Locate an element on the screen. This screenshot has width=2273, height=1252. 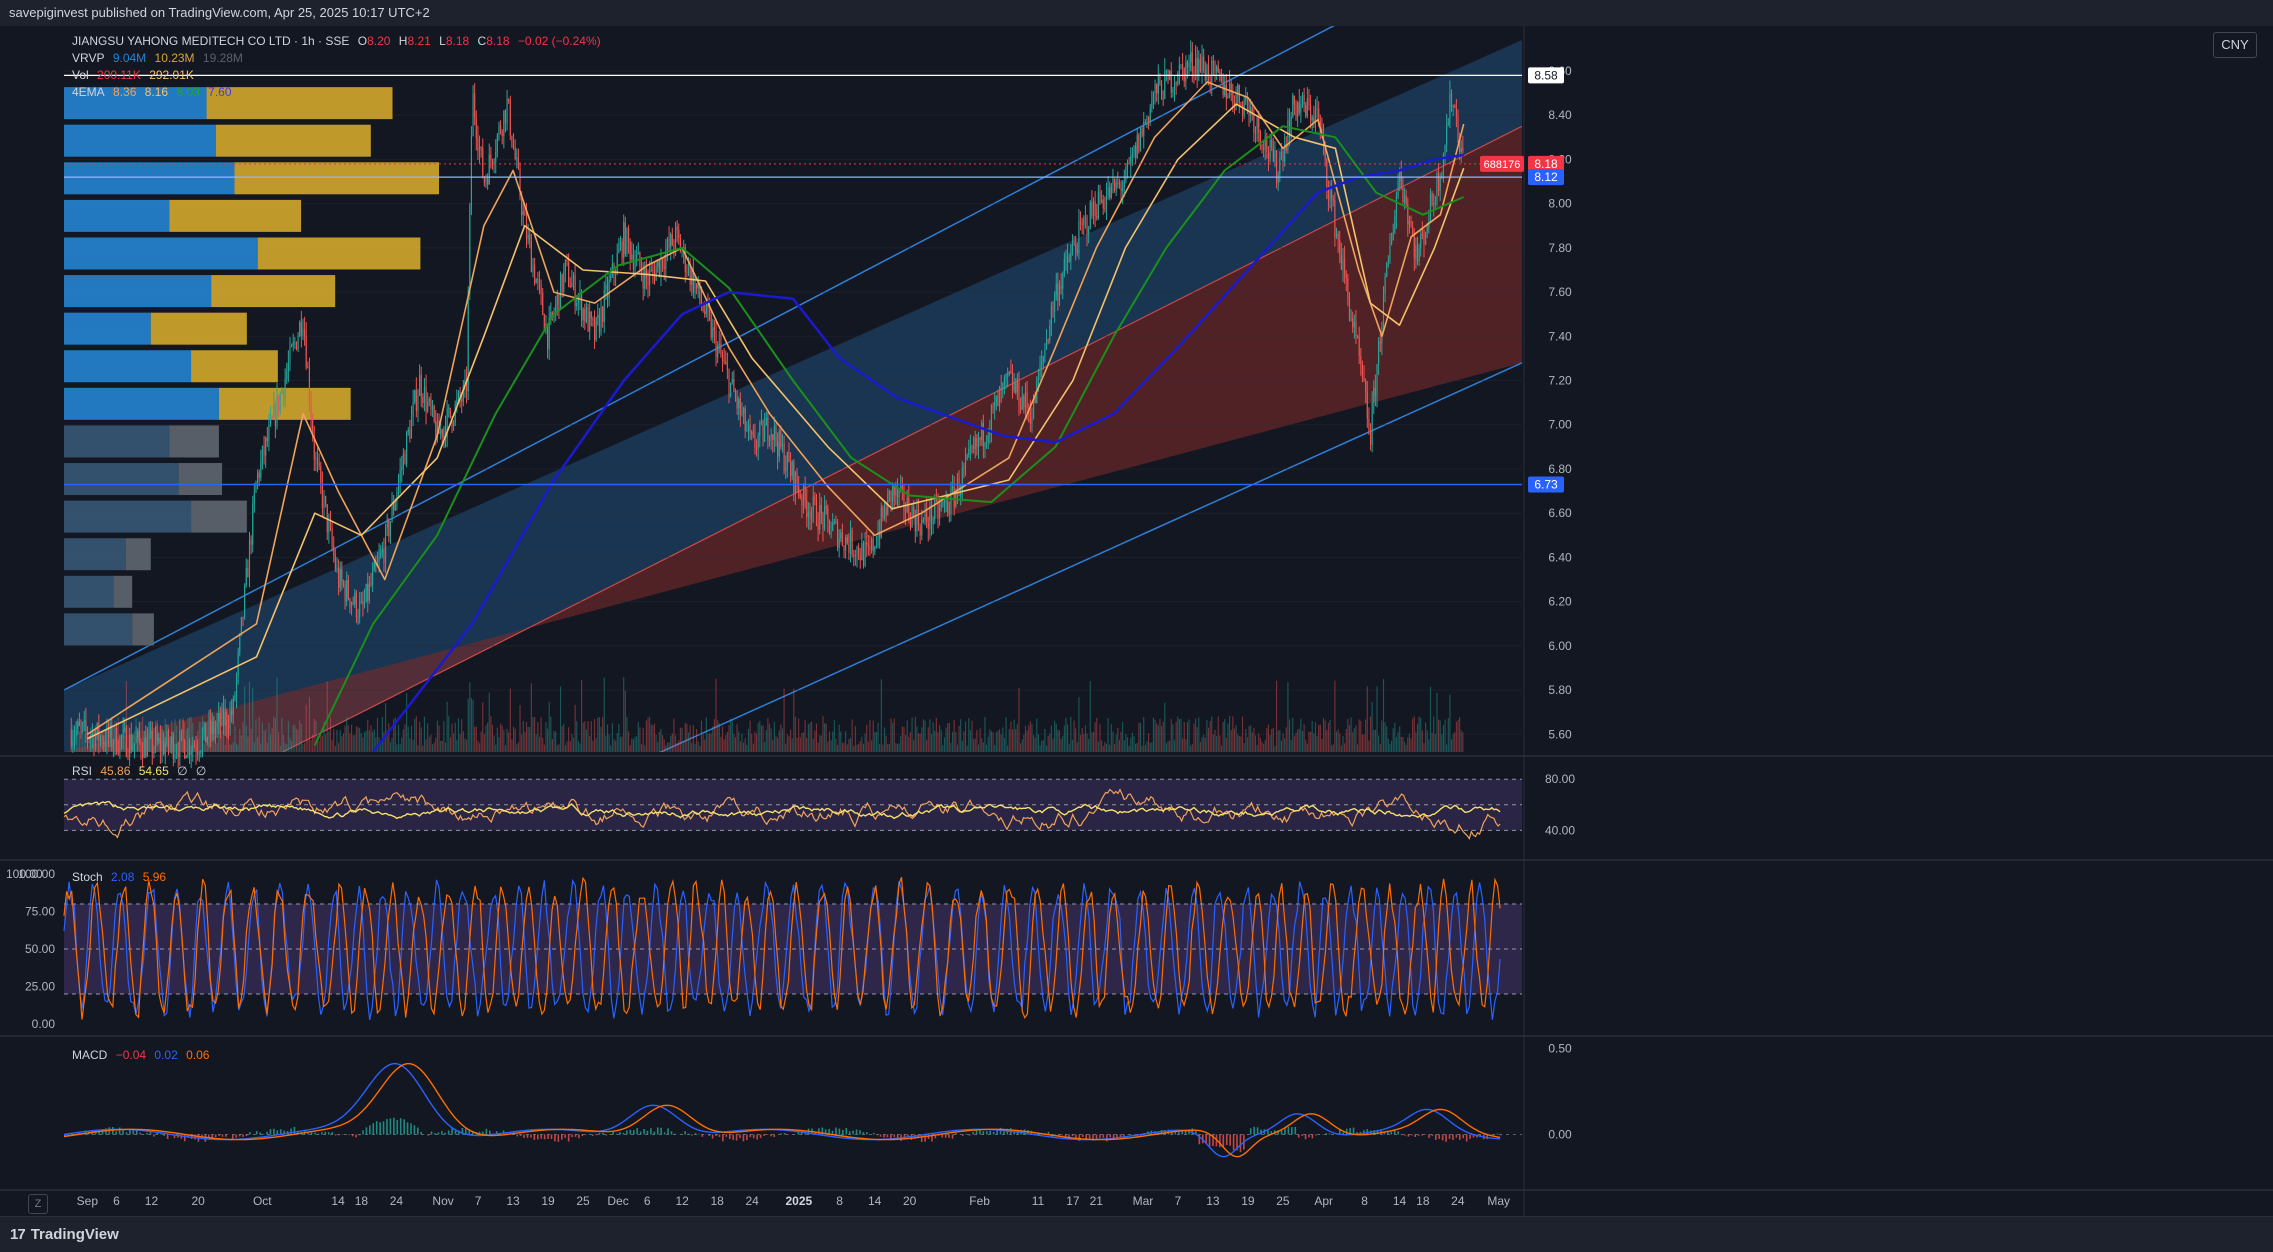
macd-legend: MACD −0.04 0.02 0.06 is located at coordinates (143, 1055).